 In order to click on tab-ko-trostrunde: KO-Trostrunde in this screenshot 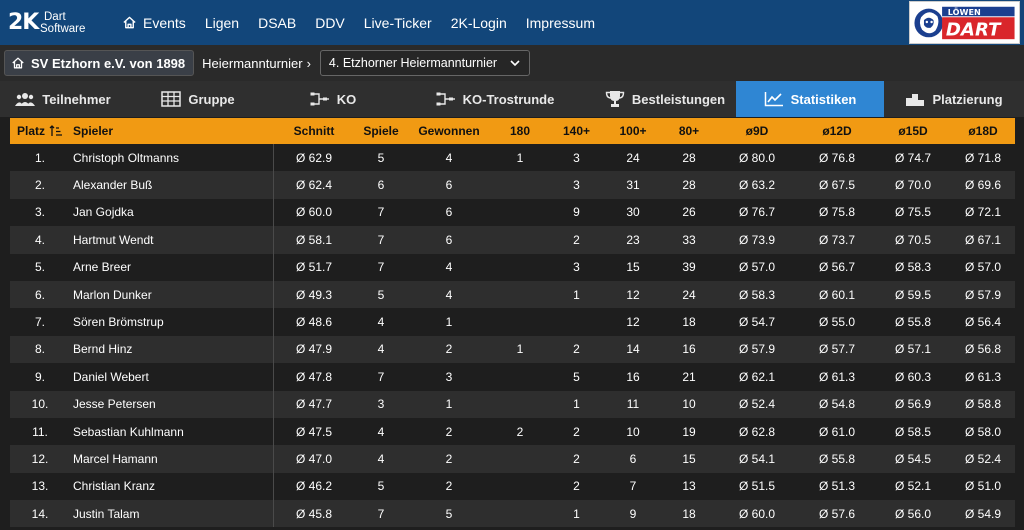, I will do `click(495, 99)`.